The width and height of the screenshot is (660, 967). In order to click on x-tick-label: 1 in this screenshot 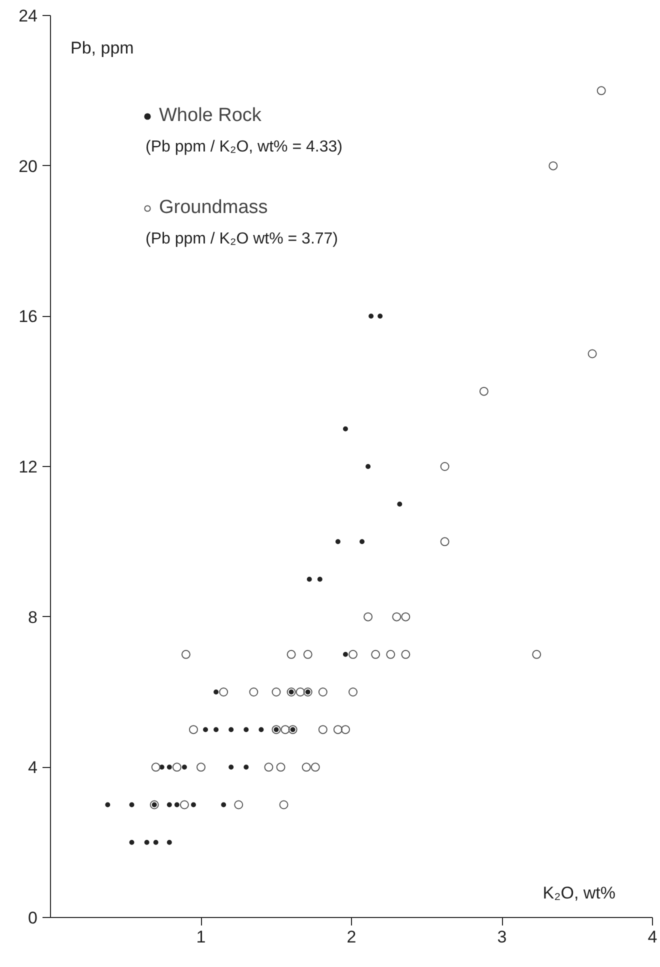, I will do `click(201, 937)`.